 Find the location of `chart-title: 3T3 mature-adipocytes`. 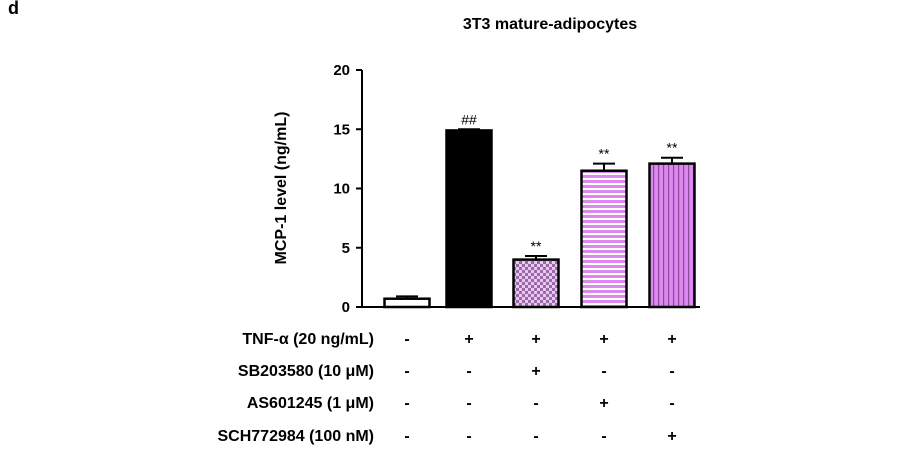

chart-title: 3T3 mature-adipocytes is located at coordinates (550, 24).